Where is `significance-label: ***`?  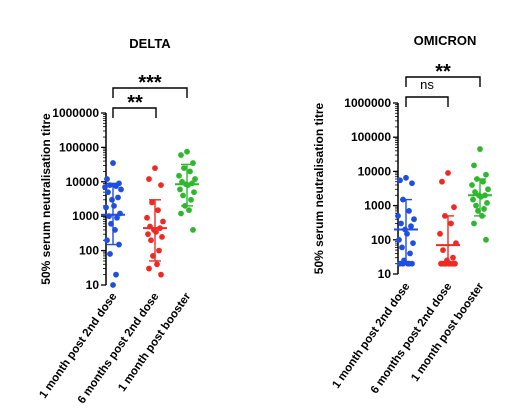
significance-label: *** is located at coordinates (150, 83).